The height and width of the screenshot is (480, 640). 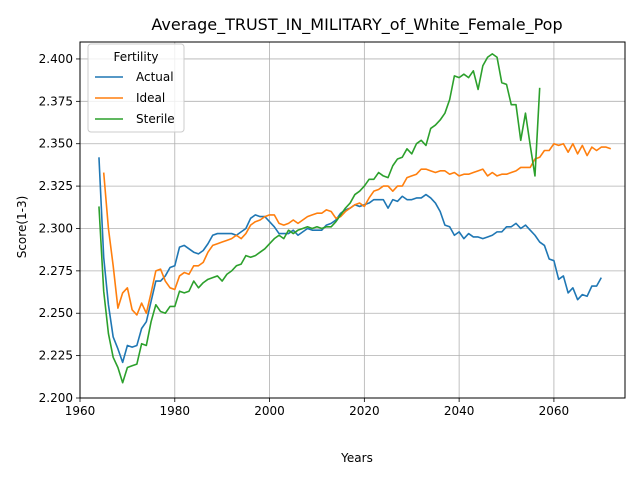 I want to click on x-tick-label: 2000, so click(x=269, y=411).